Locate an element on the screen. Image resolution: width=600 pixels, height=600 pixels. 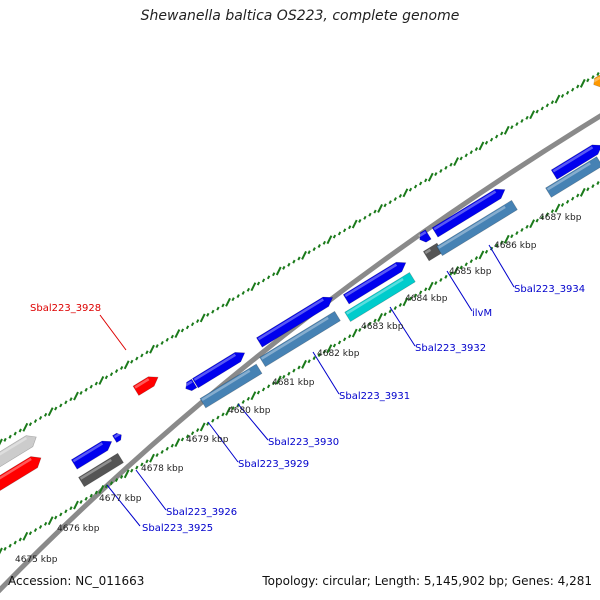
gene-label: Sbal223_3926 is located at coordinates (201, 512).